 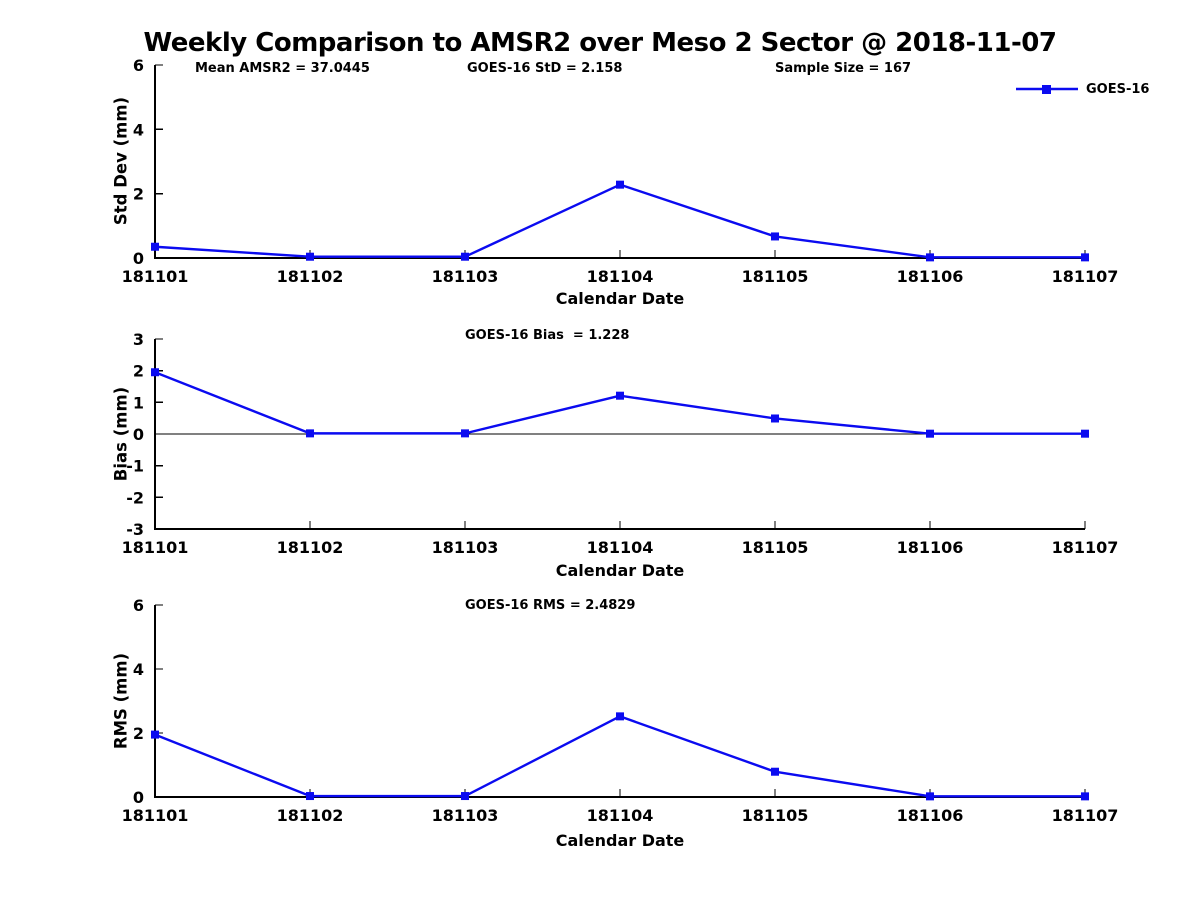 What do you see at coordinates (620, 840) in the screenshot?
I see `x-axis-label-3: Calendar Date` at bounding box center [620, 840].